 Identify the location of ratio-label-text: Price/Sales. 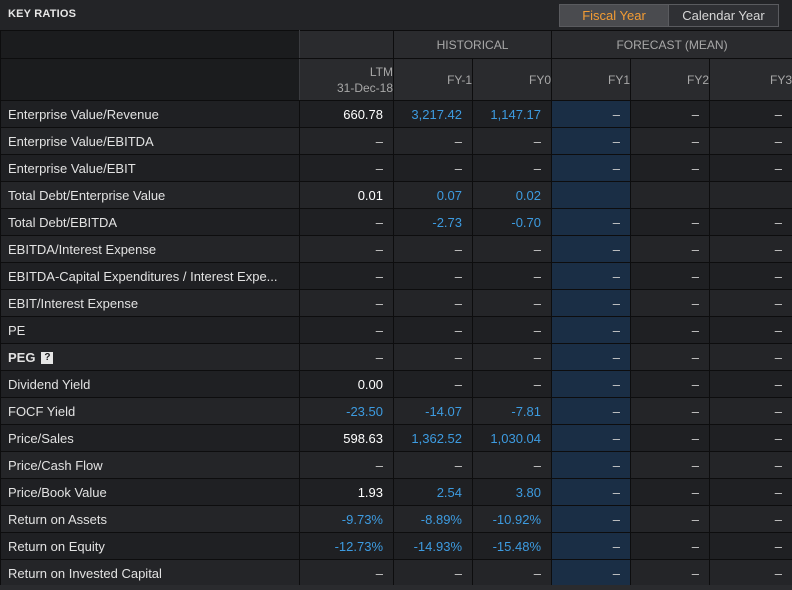
(41, 438).